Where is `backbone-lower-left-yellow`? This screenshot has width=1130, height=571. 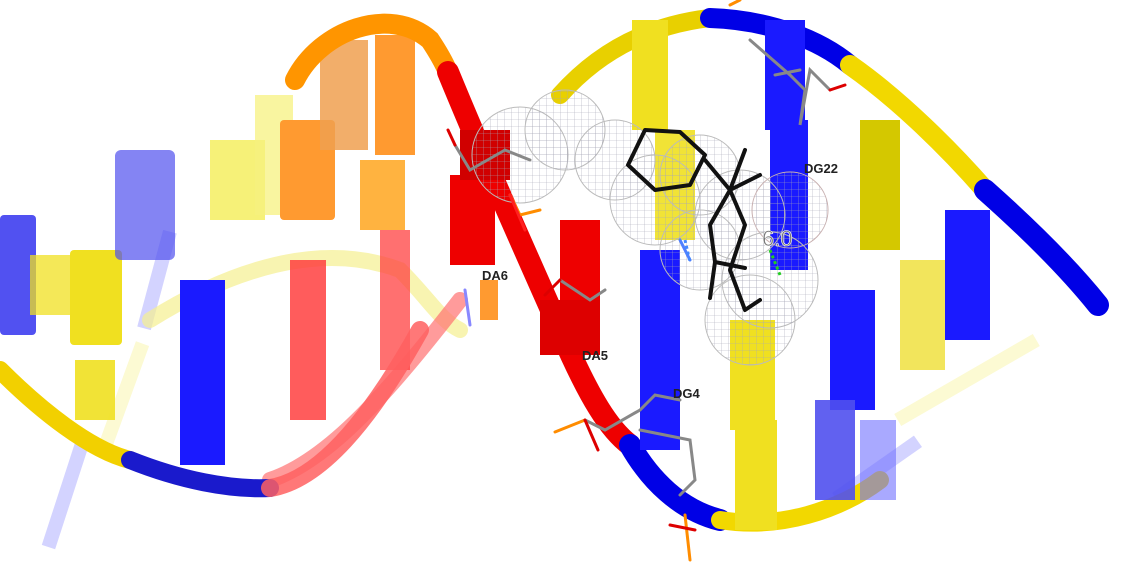 backbone-lower-left-yellow is located at coordinates (69, 415).